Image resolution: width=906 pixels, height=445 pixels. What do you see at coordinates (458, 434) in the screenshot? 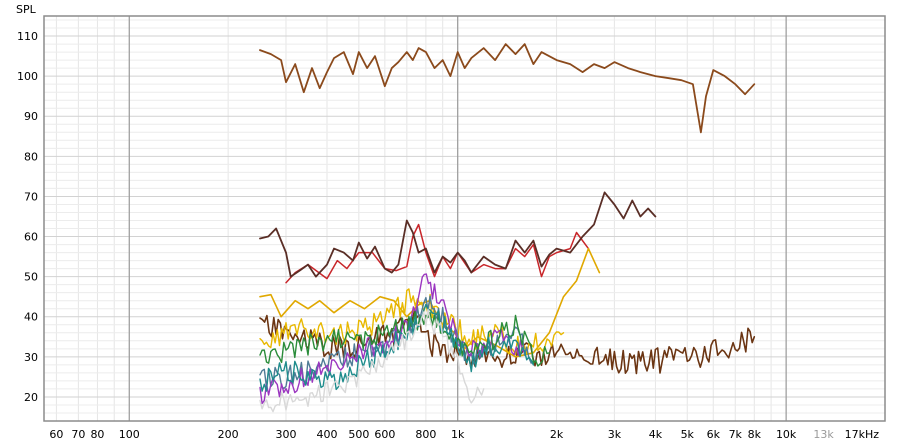
I see `x-tick-label: 1k` at bounding box center [458, 434].